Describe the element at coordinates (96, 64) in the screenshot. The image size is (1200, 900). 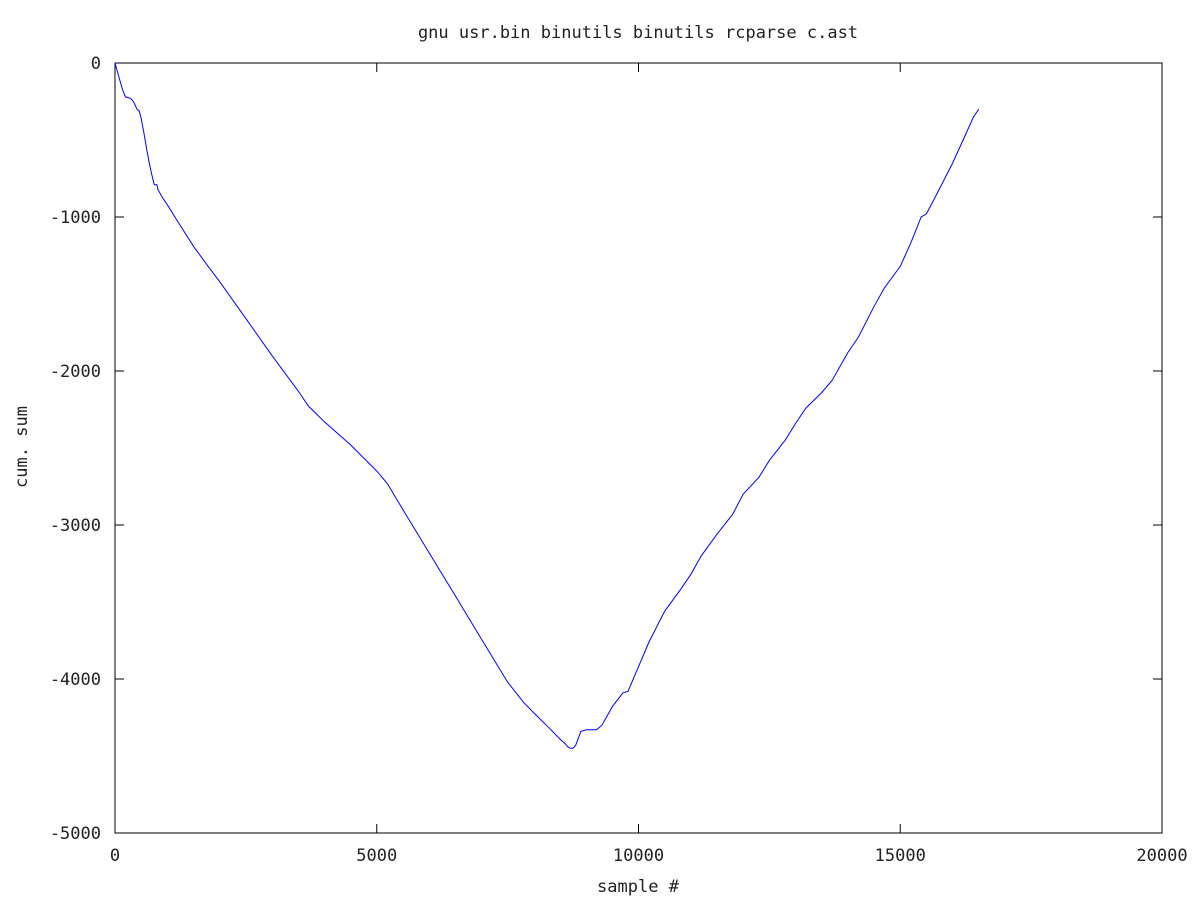
I see `y-tick-label: 0` at that location.